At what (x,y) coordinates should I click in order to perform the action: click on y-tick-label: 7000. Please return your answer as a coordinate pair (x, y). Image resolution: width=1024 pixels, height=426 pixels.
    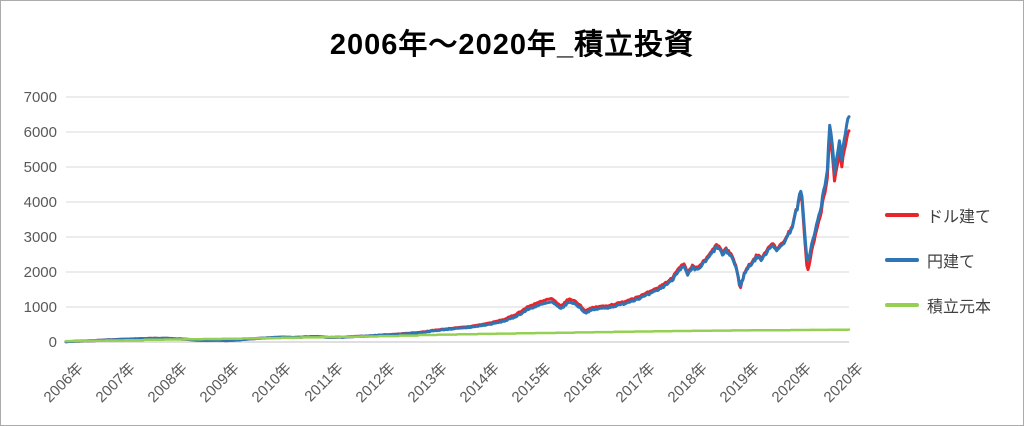
    Looking at the image, I should click on (40, 97).